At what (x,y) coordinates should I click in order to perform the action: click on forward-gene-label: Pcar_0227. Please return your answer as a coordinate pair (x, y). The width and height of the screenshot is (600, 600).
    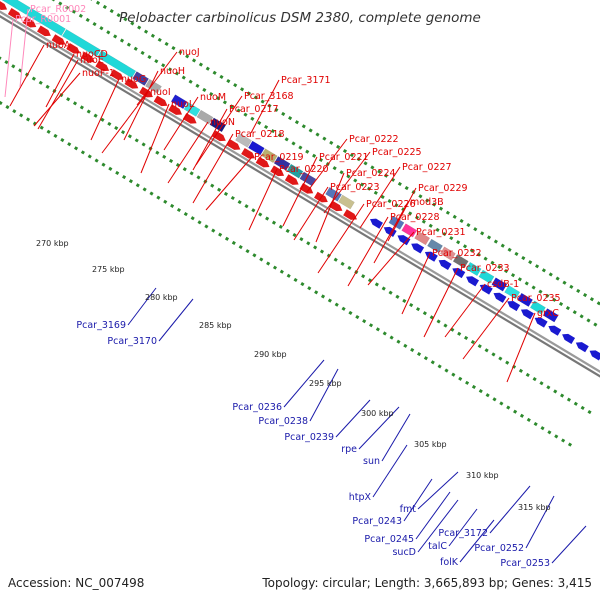
    Looking at the image, I should click on (427, 167).